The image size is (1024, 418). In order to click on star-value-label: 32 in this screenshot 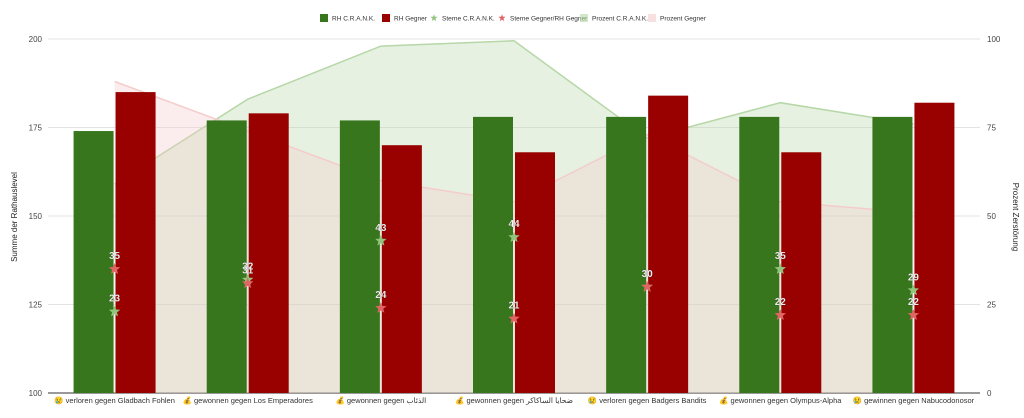, I will do `click(248, 267)`.